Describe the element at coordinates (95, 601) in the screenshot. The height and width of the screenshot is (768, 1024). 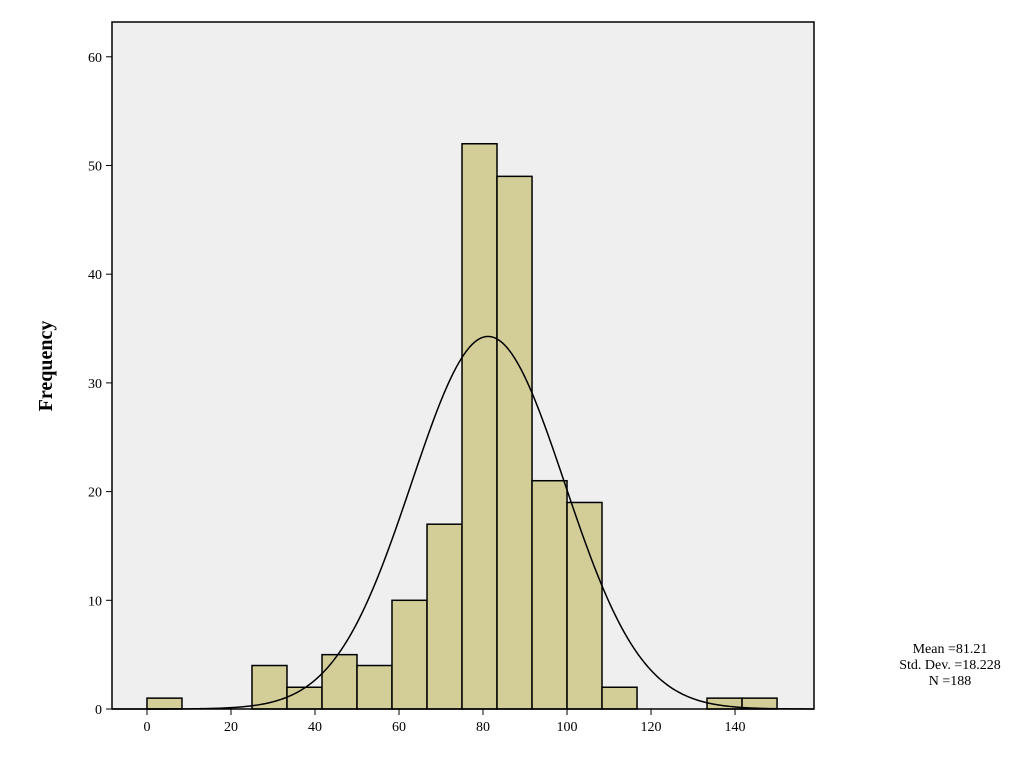
I see `y-tick-label: 10` at that location.